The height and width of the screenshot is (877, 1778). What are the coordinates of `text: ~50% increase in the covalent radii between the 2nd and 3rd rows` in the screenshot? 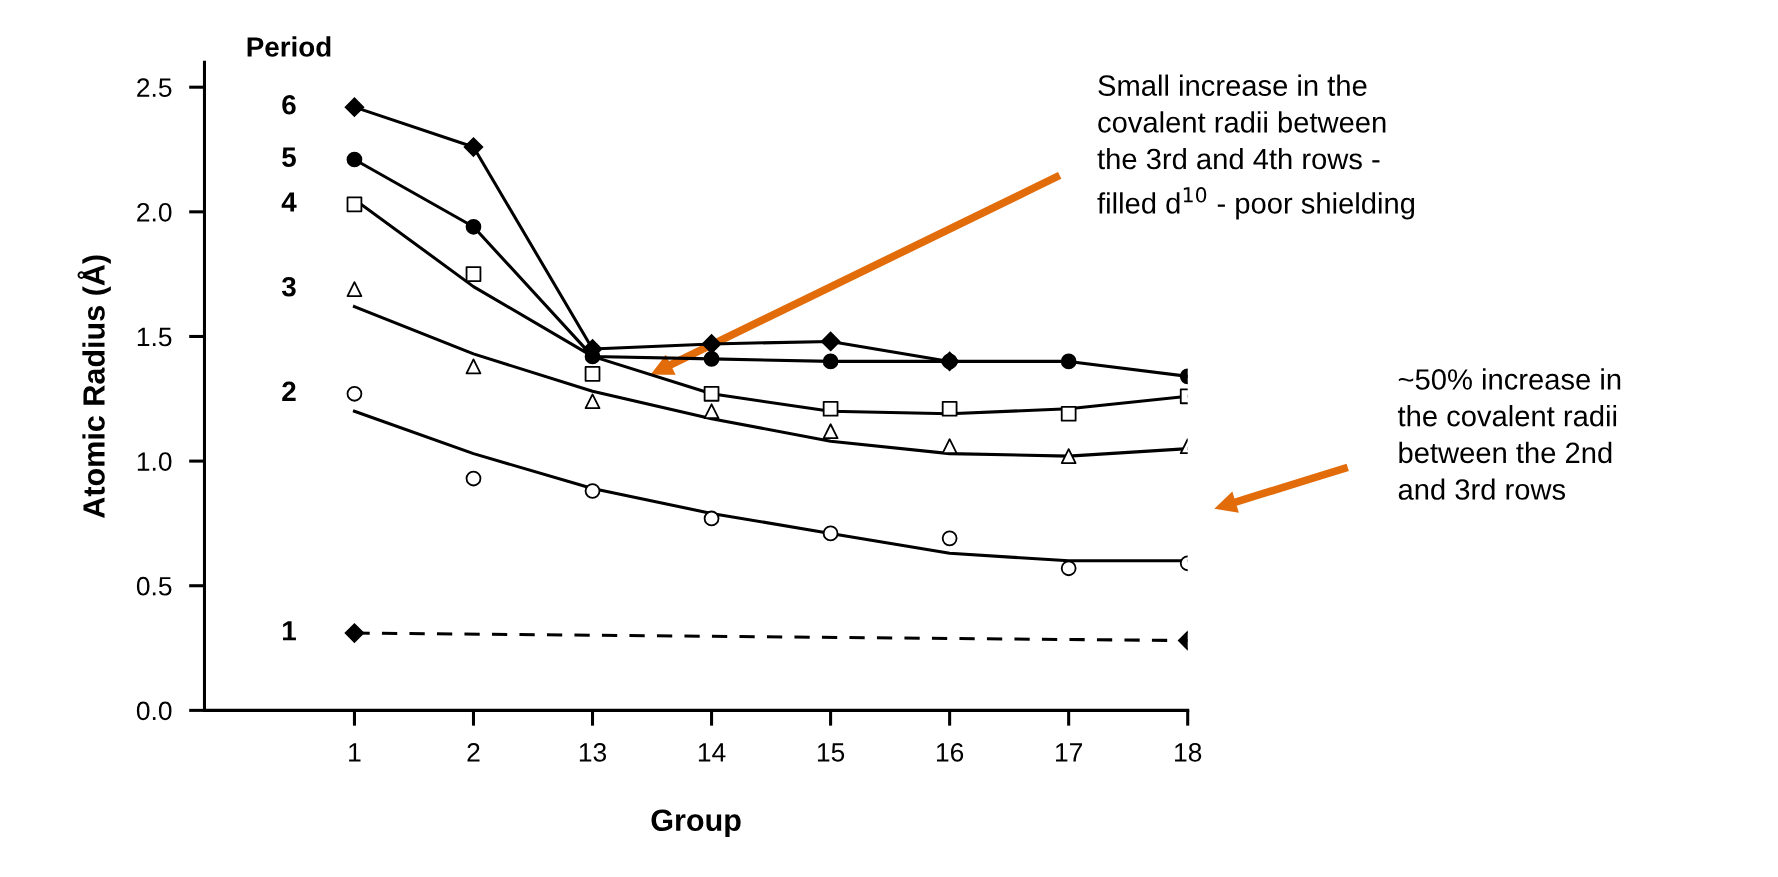 It's located at (1509, 434).